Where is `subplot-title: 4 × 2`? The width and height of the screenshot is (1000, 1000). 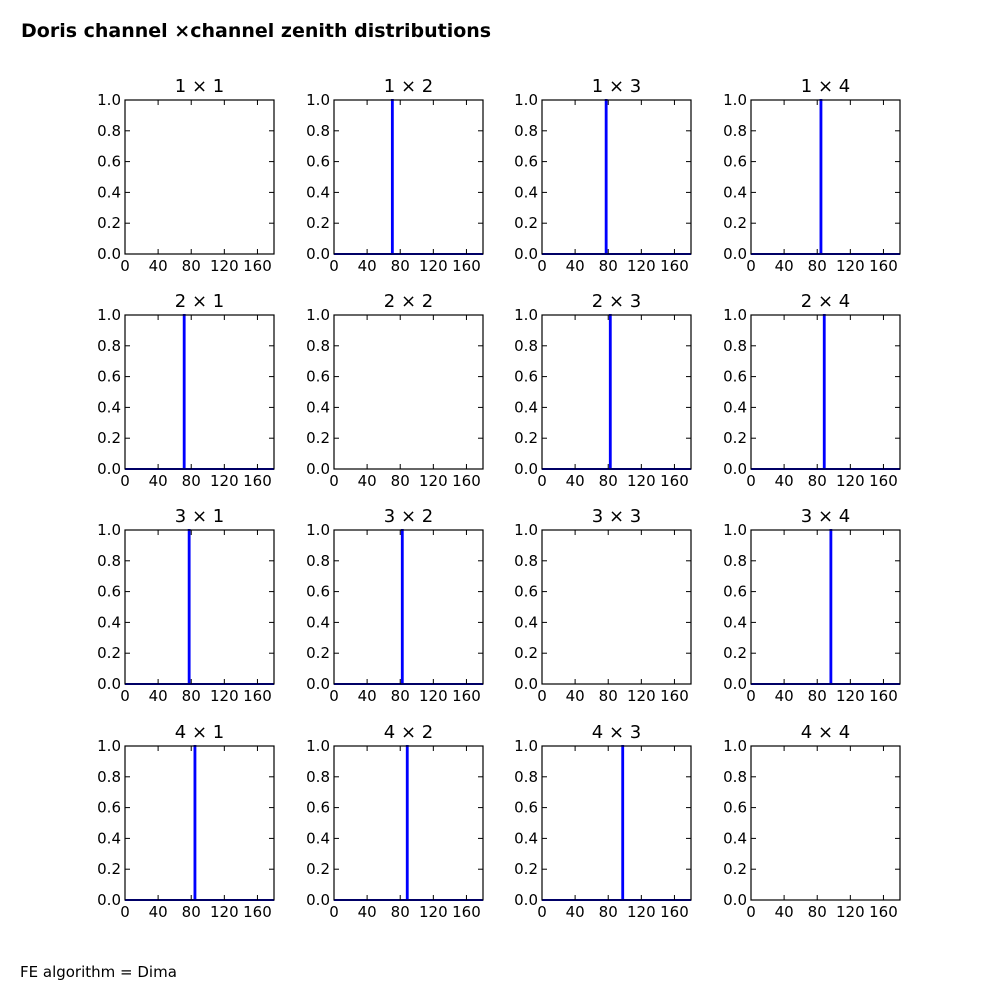 subplot-title: 4 × 2 is located at coordinates (408, 732).